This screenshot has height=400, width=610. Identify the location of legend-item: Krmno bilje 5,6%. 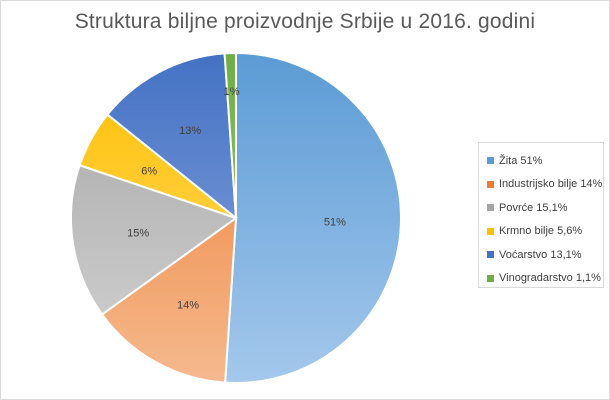
(545, 232).